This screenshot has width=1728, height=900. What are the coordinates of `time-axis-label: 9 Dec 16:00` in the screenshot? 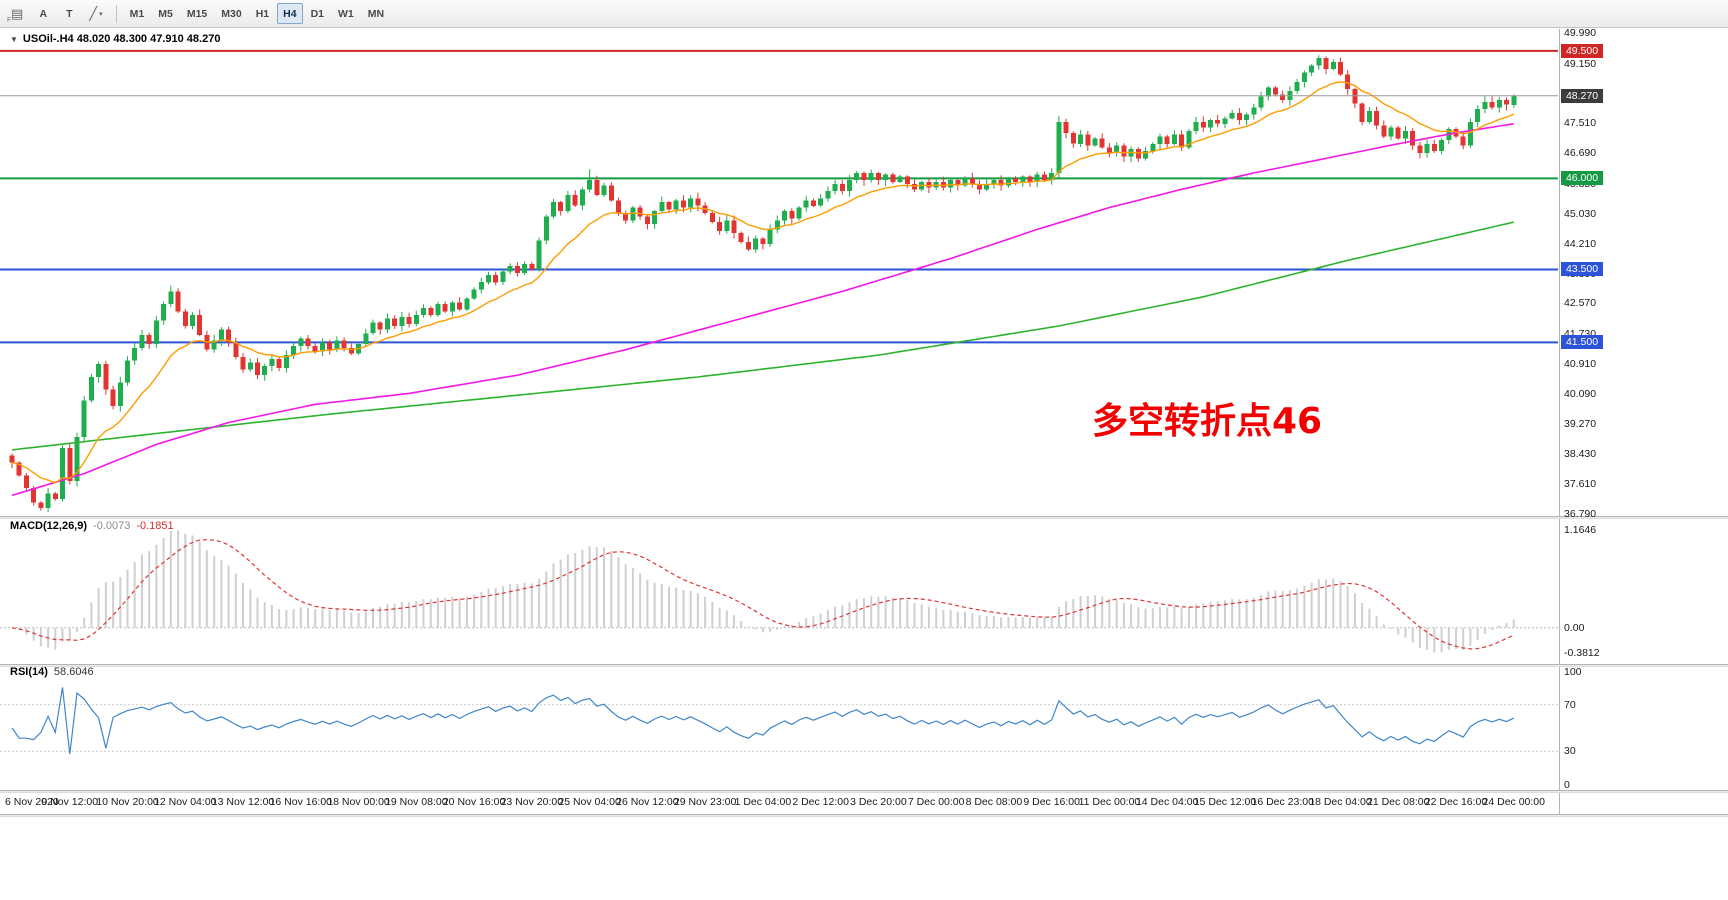 It's located at (1051, 802).